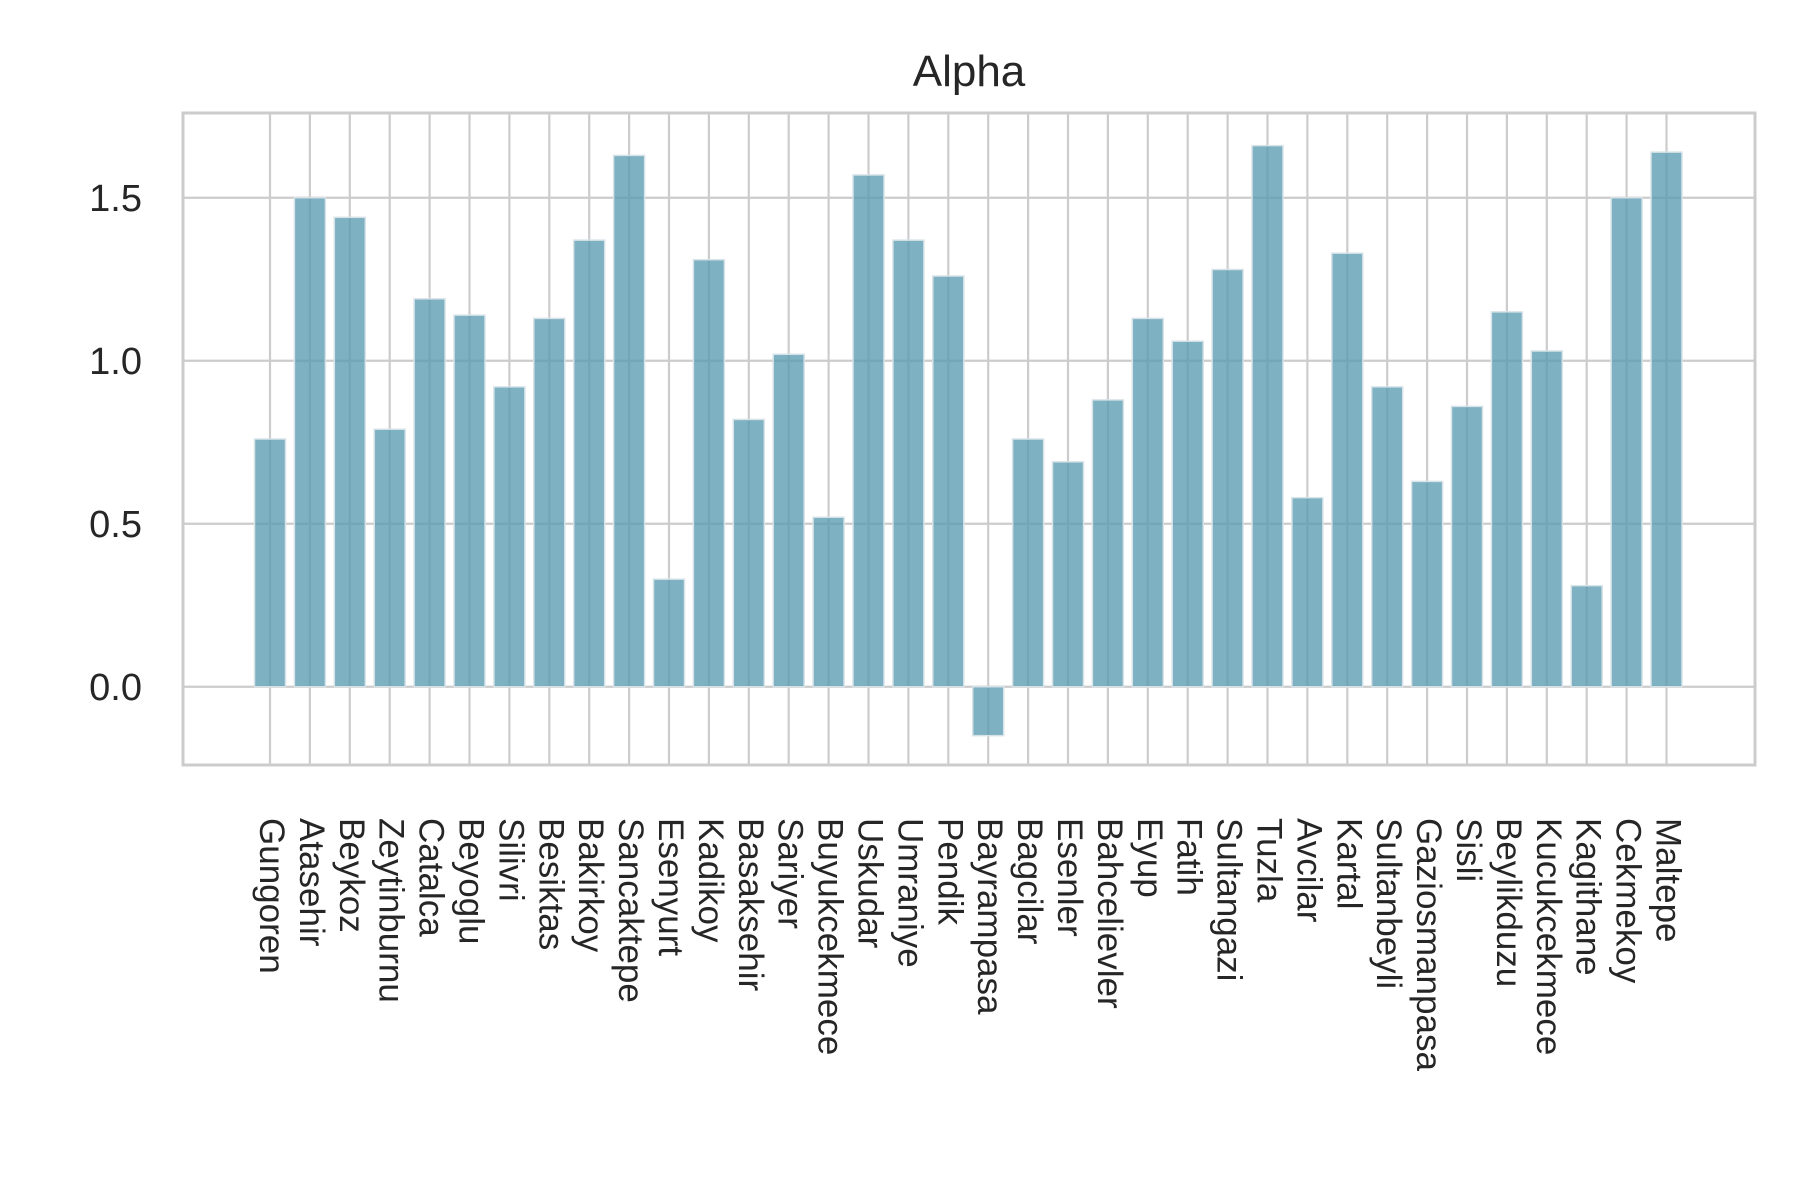  What do you see at coordinates (830, 936) in the screenshot?
I see `x-tick-label: Buyukcekmece` at bounding box center [830, 936].